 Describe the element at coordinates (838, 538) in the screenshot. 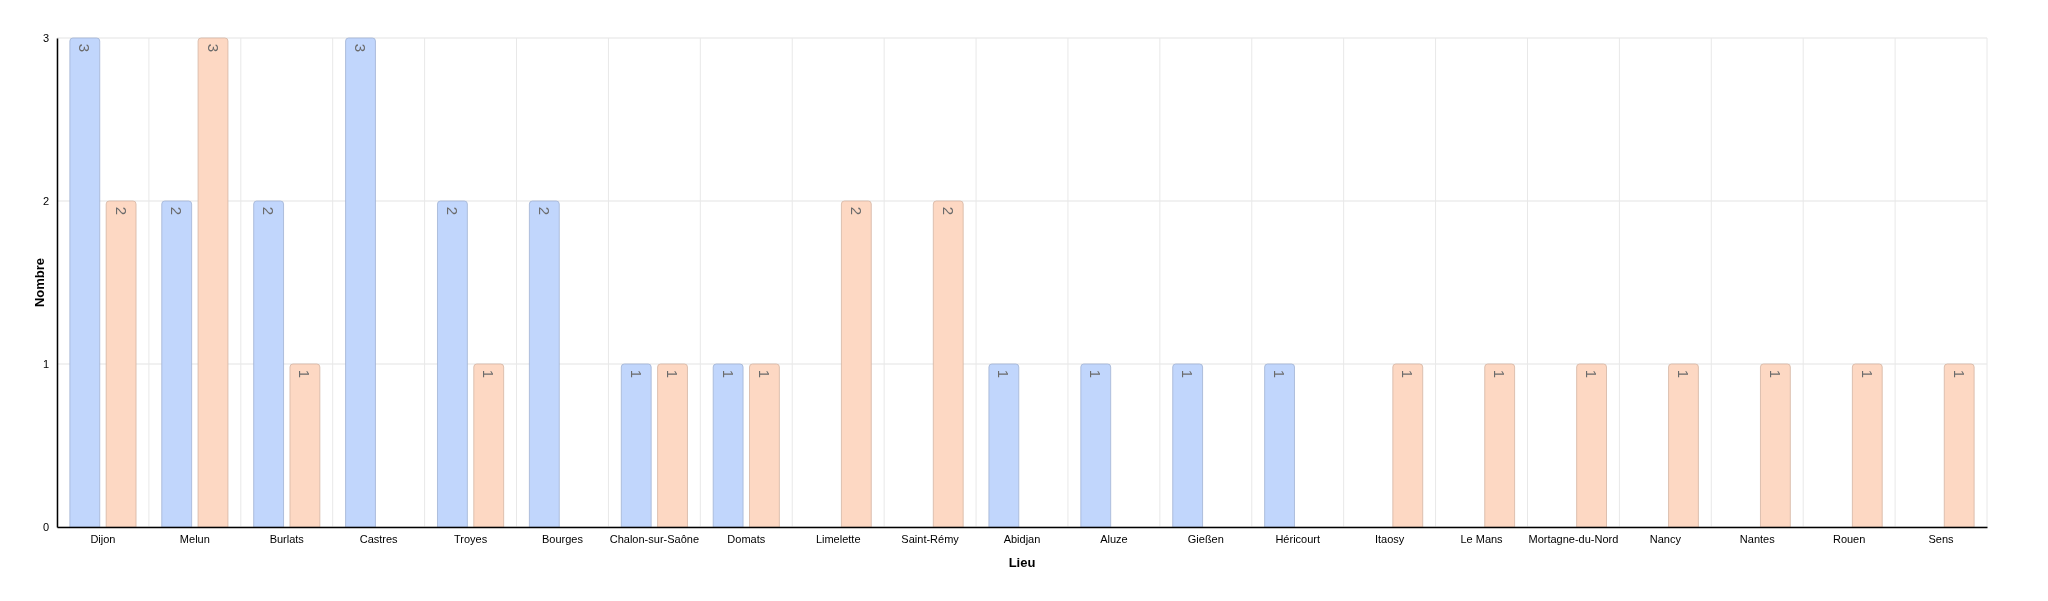

I see `x-tick-label: Limelette` at that location.